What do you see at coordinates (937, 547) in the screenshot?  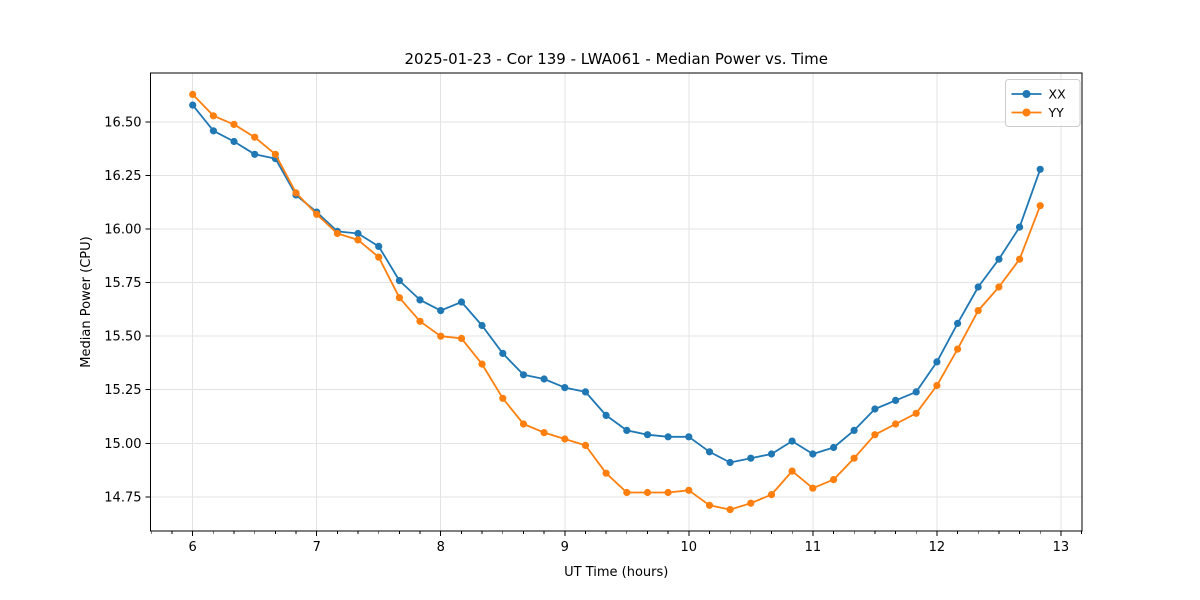 I see `x-tick-label: 12` at bounding box center [937, 547].